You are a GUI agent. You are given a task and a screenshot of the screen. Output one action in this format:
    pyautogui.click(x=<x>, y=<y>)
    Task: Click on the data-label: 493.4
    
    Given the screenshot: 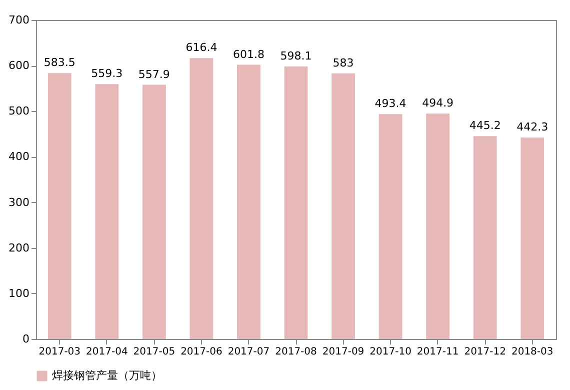 What is the action you would take?
    pyautogui.click(x=390, y=103)
    